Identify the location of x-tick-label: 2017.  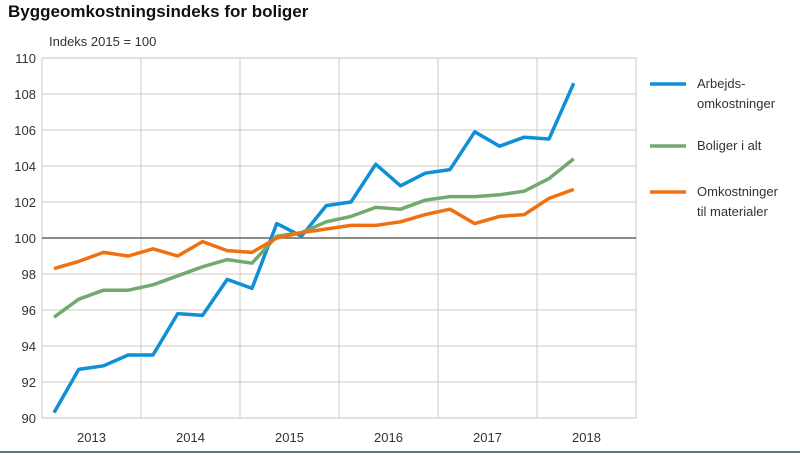
(487, 437).